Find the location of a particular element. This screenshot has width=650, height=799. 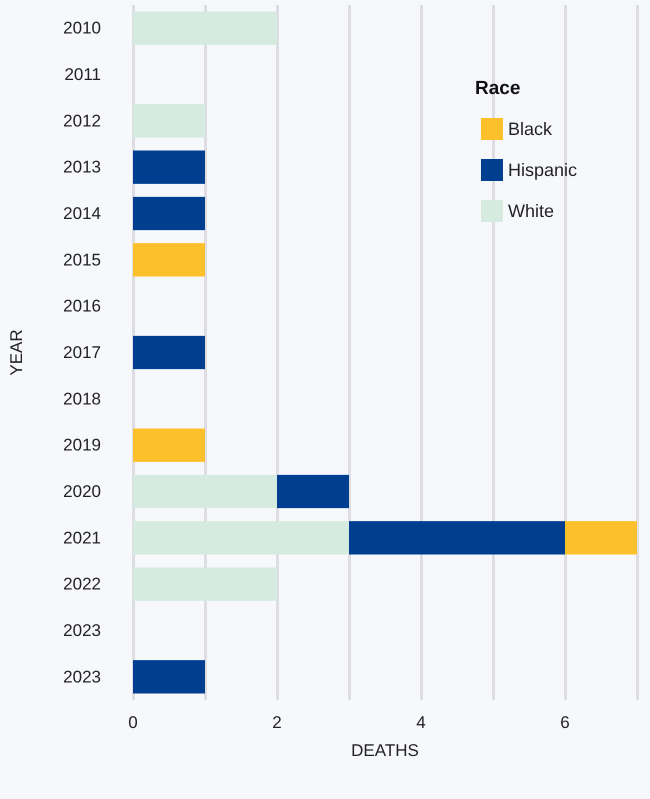

y-tick-label: 2018 is located at coordinates (82, 398).